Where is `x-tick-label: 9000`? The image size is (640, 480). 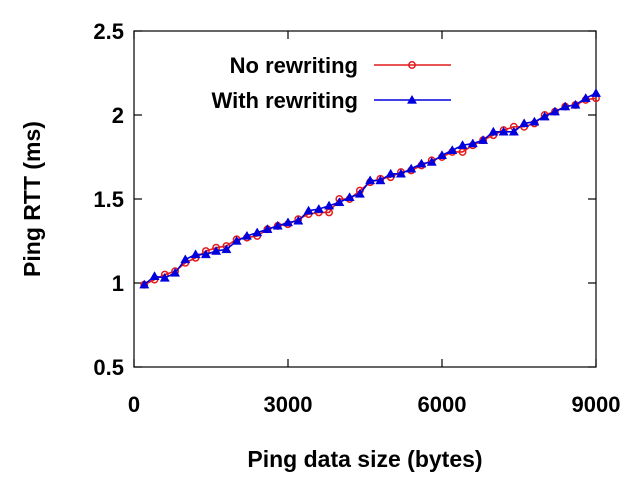 x-tick-label: 9000 is located at coordinates (596, 404).